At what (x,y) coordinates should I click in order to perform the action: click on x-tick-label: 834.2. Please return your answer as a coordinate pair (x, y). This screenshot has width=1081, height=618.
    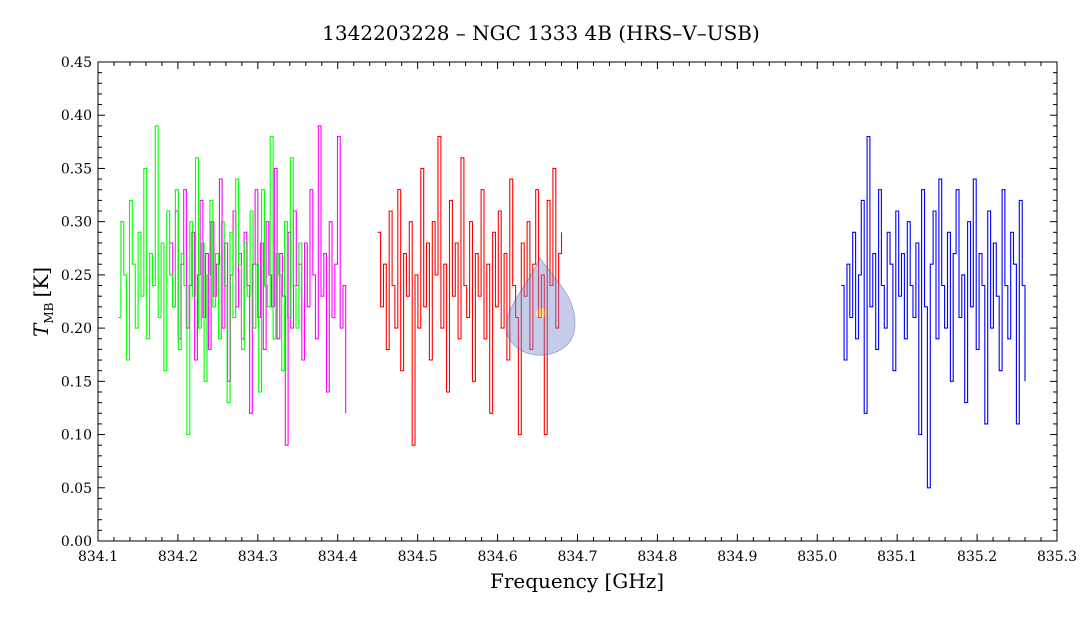
    Looking at the image, I should click on (178, 557).